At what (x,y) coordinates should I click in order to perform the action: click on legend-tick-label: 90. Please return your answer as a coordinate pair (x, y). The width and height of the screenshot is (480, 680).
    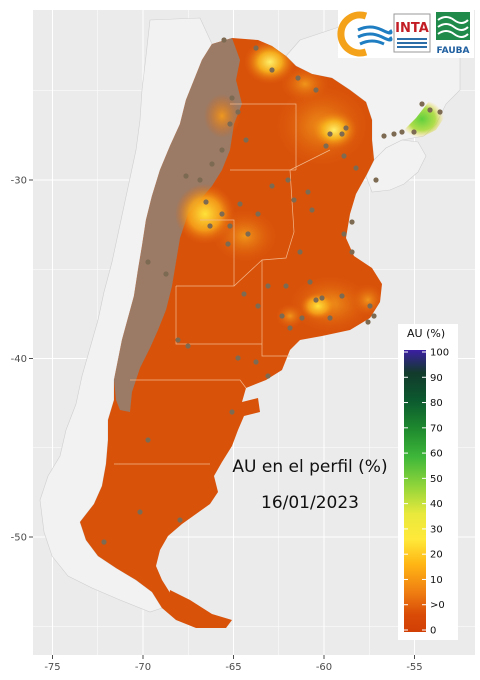
    Looking at the image, I should click on (436, 378).